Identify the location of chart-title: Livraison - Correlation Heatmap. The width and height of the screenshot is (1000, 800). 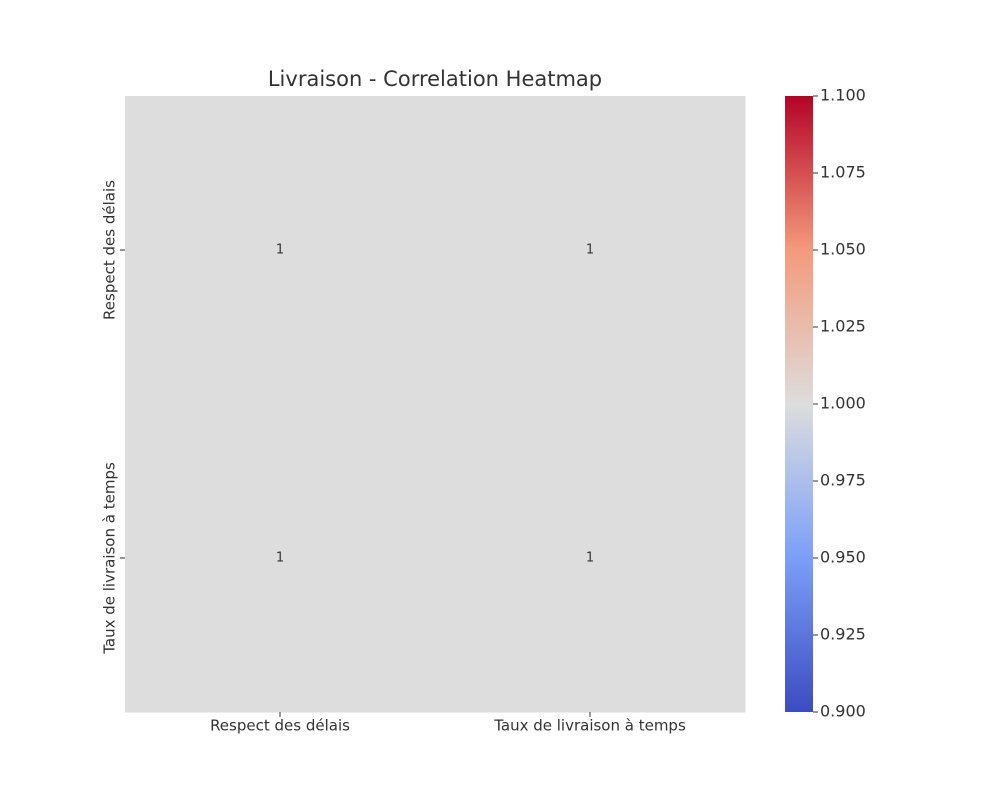
(435, 79).